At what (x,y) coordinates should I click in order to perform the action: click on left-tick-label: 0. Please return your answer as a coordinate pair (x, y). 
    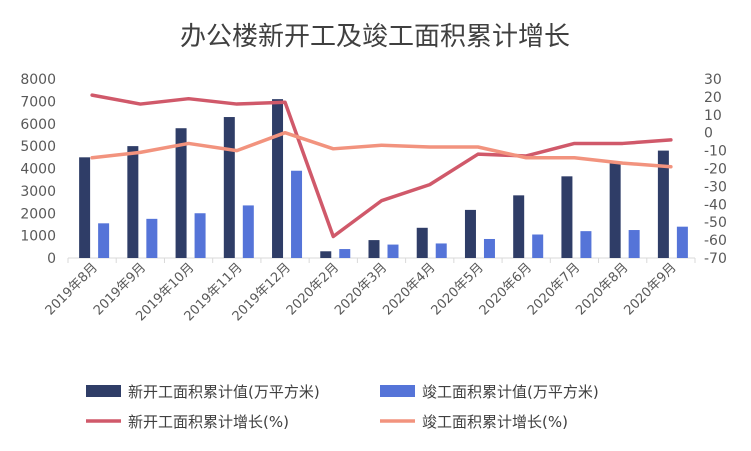
    Looking at the image, I should click on (51, 259).